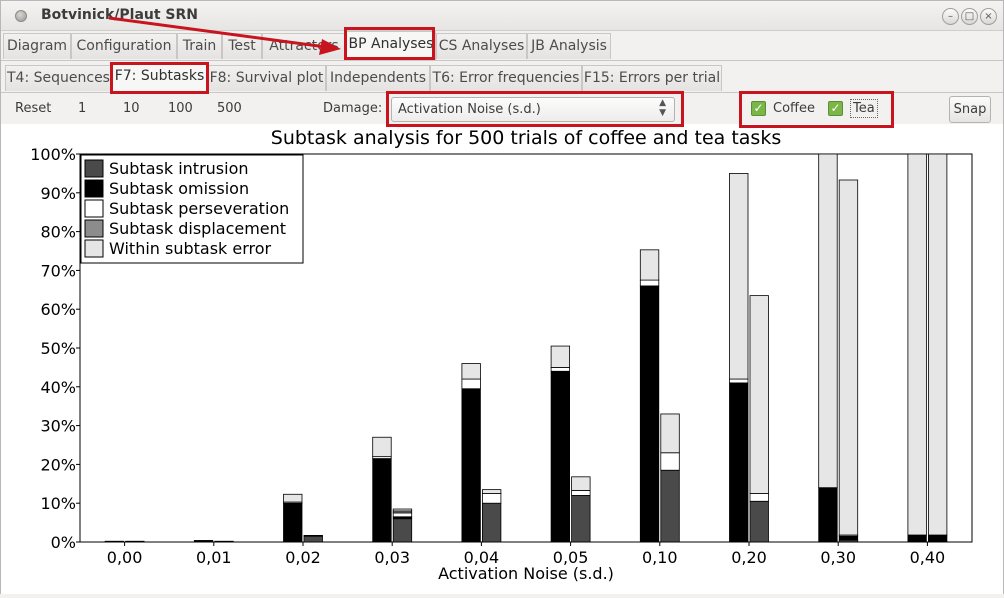 The image size is (1004, 598). I want to click on tab-jb-analysis: JB Analysis, so click(569, 46).